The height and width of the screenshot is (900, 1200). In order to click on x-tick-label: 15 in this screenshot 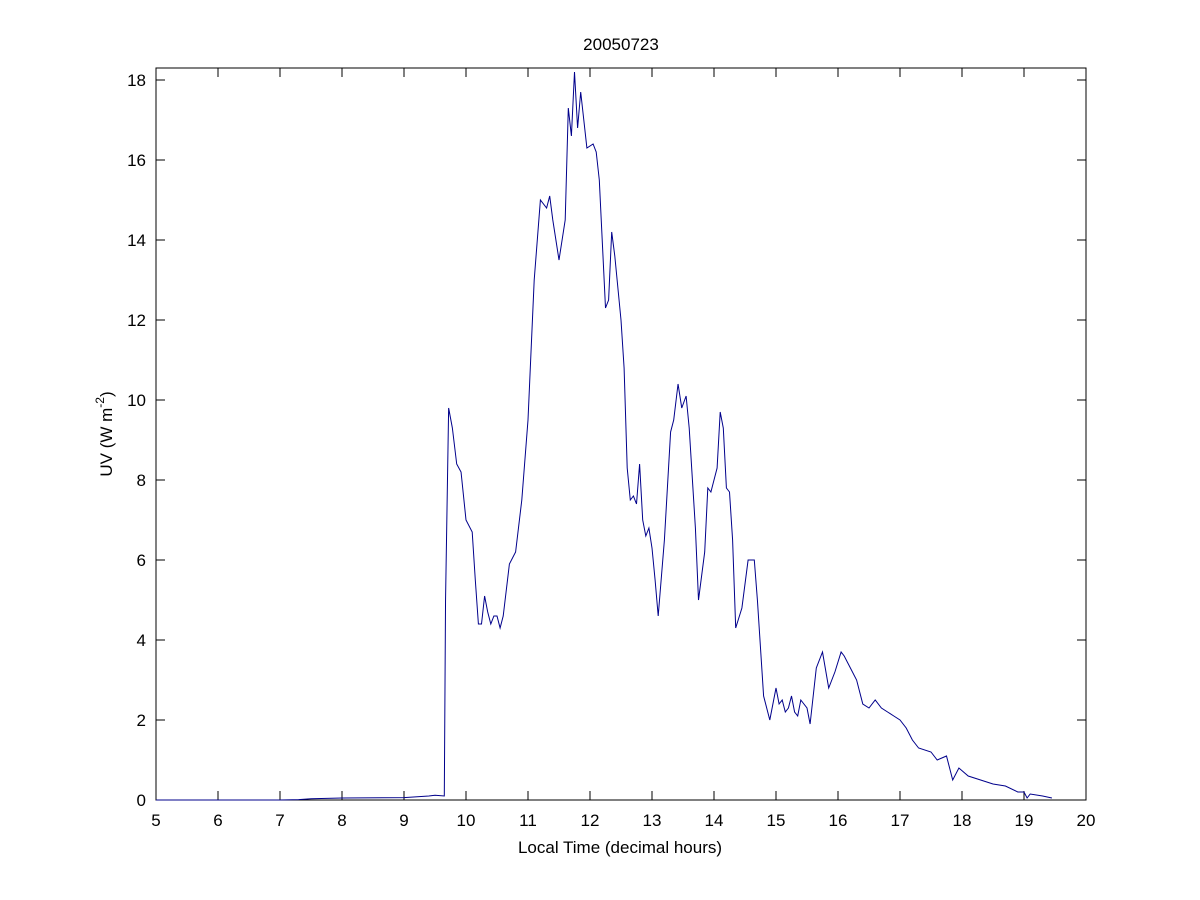, I will do `click(776, 820)`.